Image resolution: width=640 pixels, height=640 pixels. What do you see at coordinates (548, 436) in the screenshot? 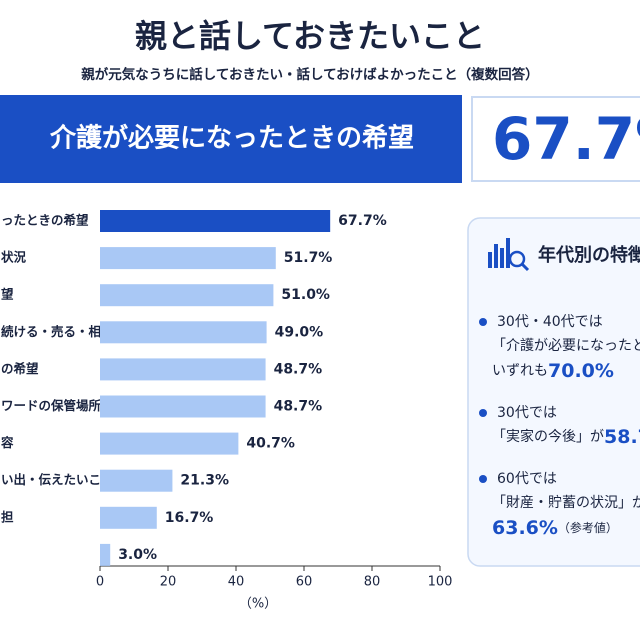
I see `item-tail: 「実家の今後」が` at bounding box center [548, 436].